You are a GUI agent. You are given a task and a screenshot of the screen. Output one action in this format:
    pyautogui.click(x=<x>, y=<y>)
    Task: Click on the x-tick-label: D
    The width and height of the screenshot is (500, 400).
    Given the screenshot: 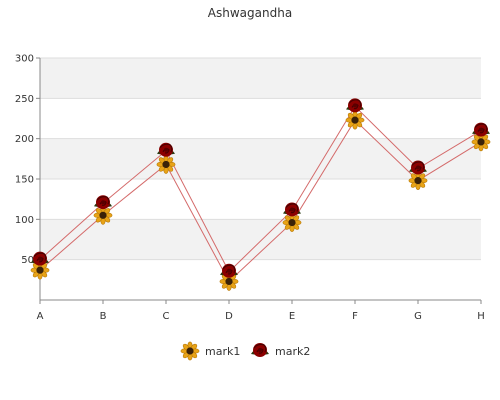 What is the action you would take?
    pyautogui.click(x=229, y=316)
    